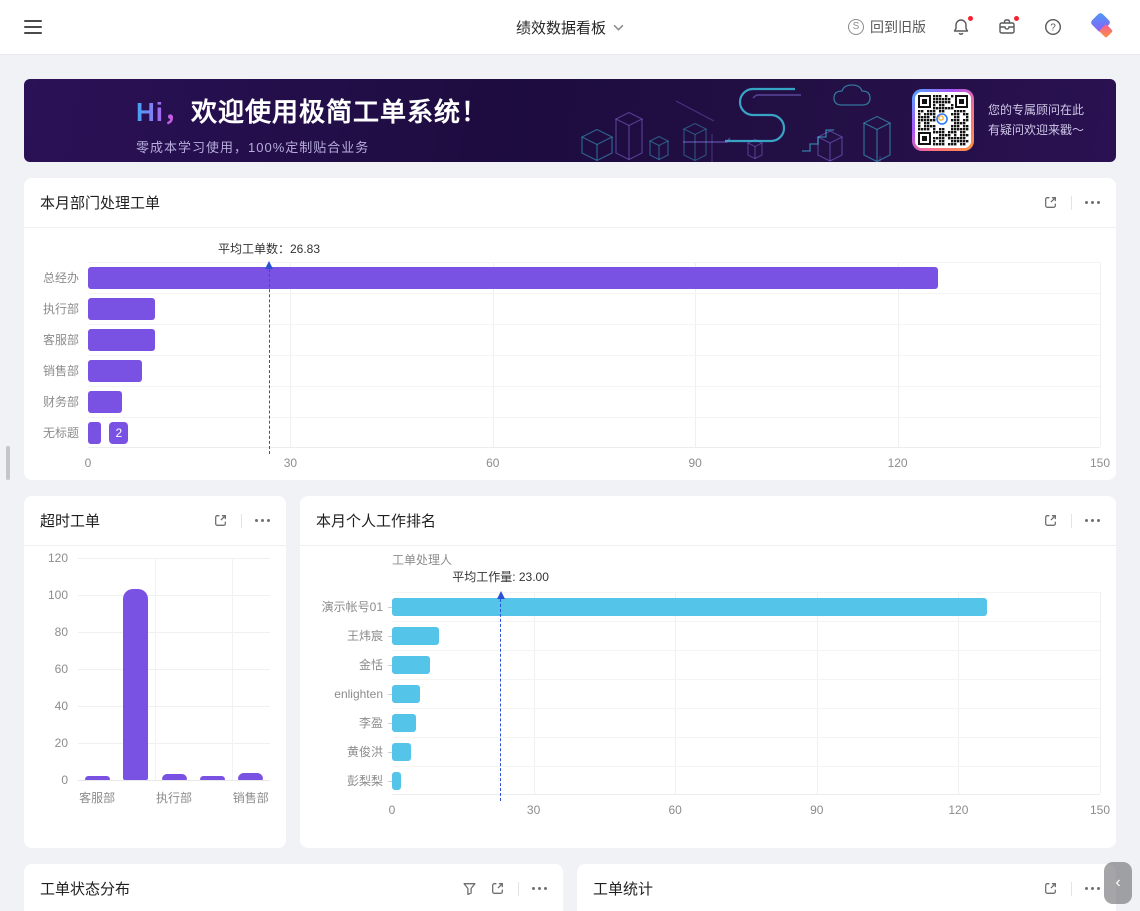  Describe the element at coordinates (846, 887) in the screenshot. I see `card-order-stats: 工单统计` at that location.